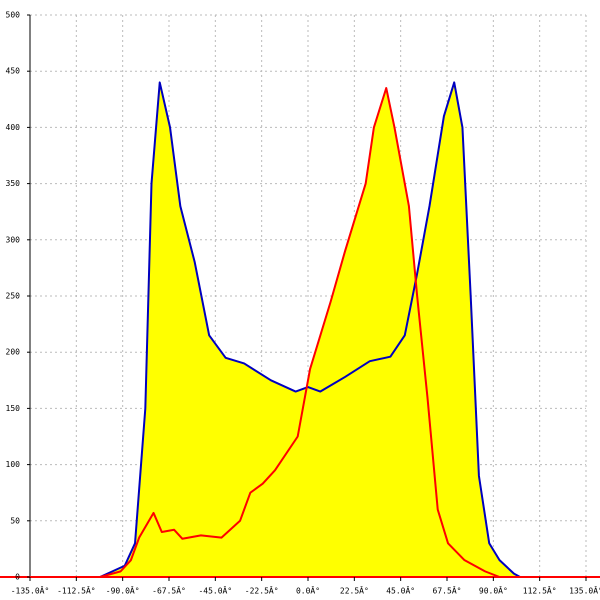  Describe the element at coordinates (76, 590) in the screenshot. I see `x-tick-label: -112.5Â°` at that location.